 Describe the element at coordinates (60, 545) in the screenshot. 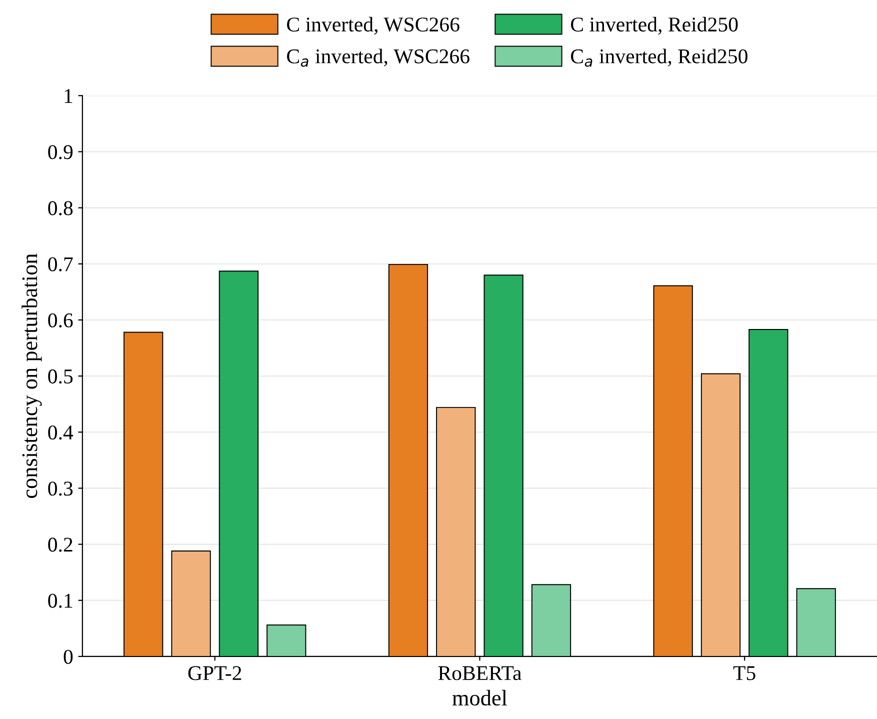

I see `y-tick-label: 0.2` at that location.